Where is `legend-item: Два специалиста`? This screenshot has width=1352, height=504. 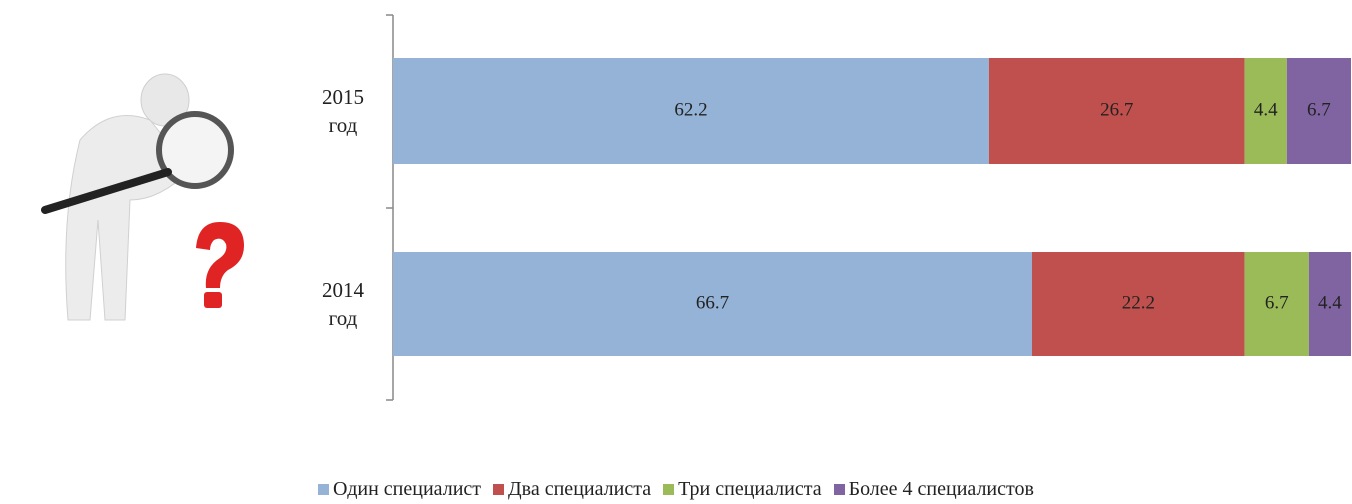
legend-item: Два специалиста is located at coordinates (572, 489).